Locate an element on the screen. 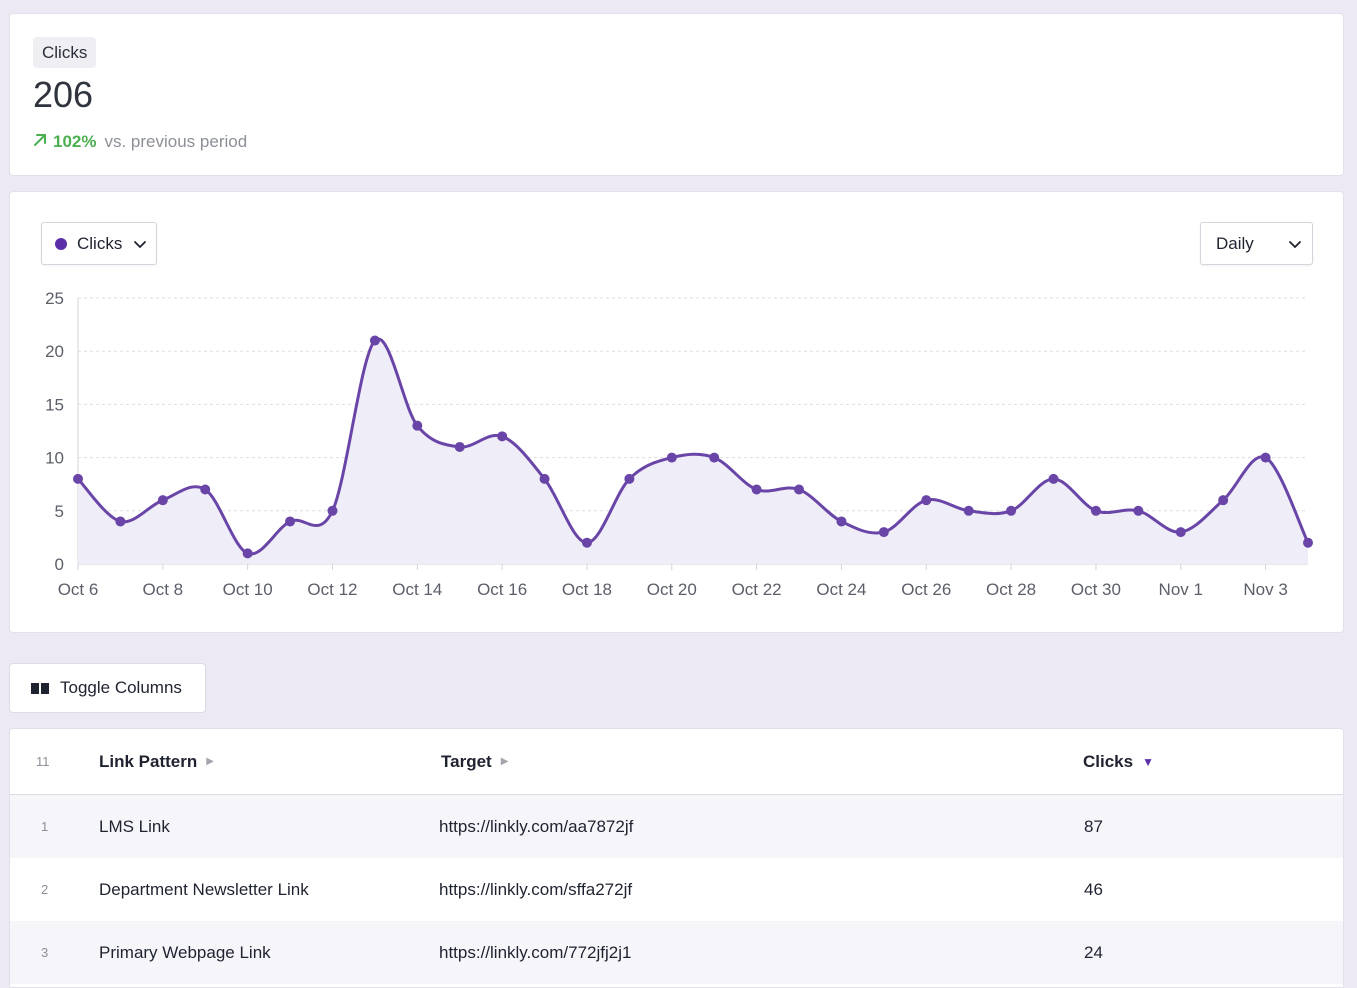  column-header-label: Link Pattern is located at coordinates (148, 761).